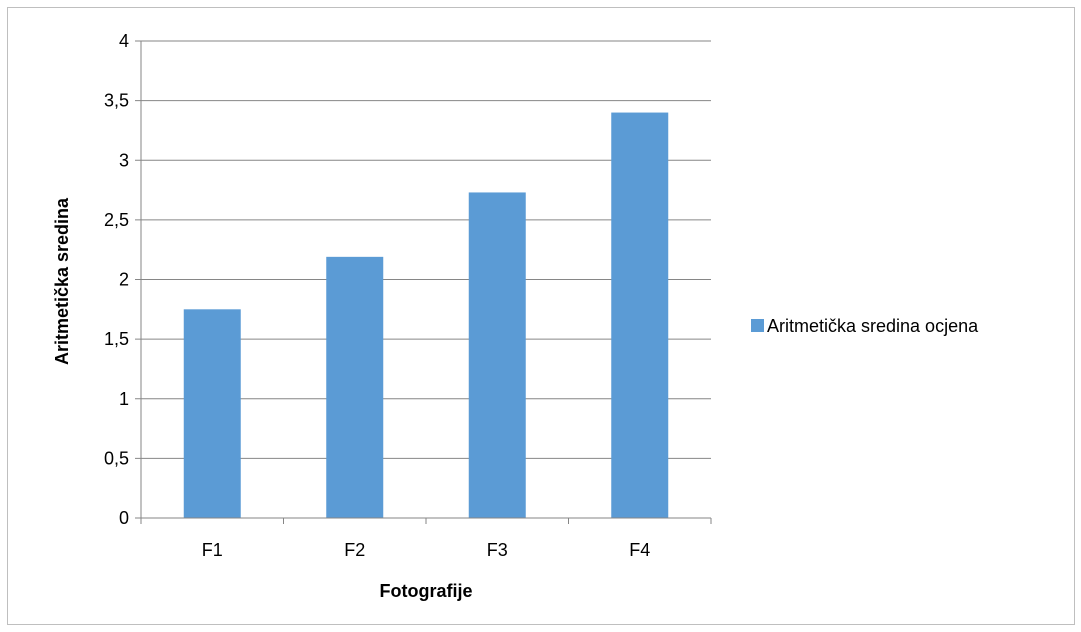  Describe the element at coordinates (873, 326) in the screenshot. I see `legend-label: Aritmetička sredina ocjena` at that location.